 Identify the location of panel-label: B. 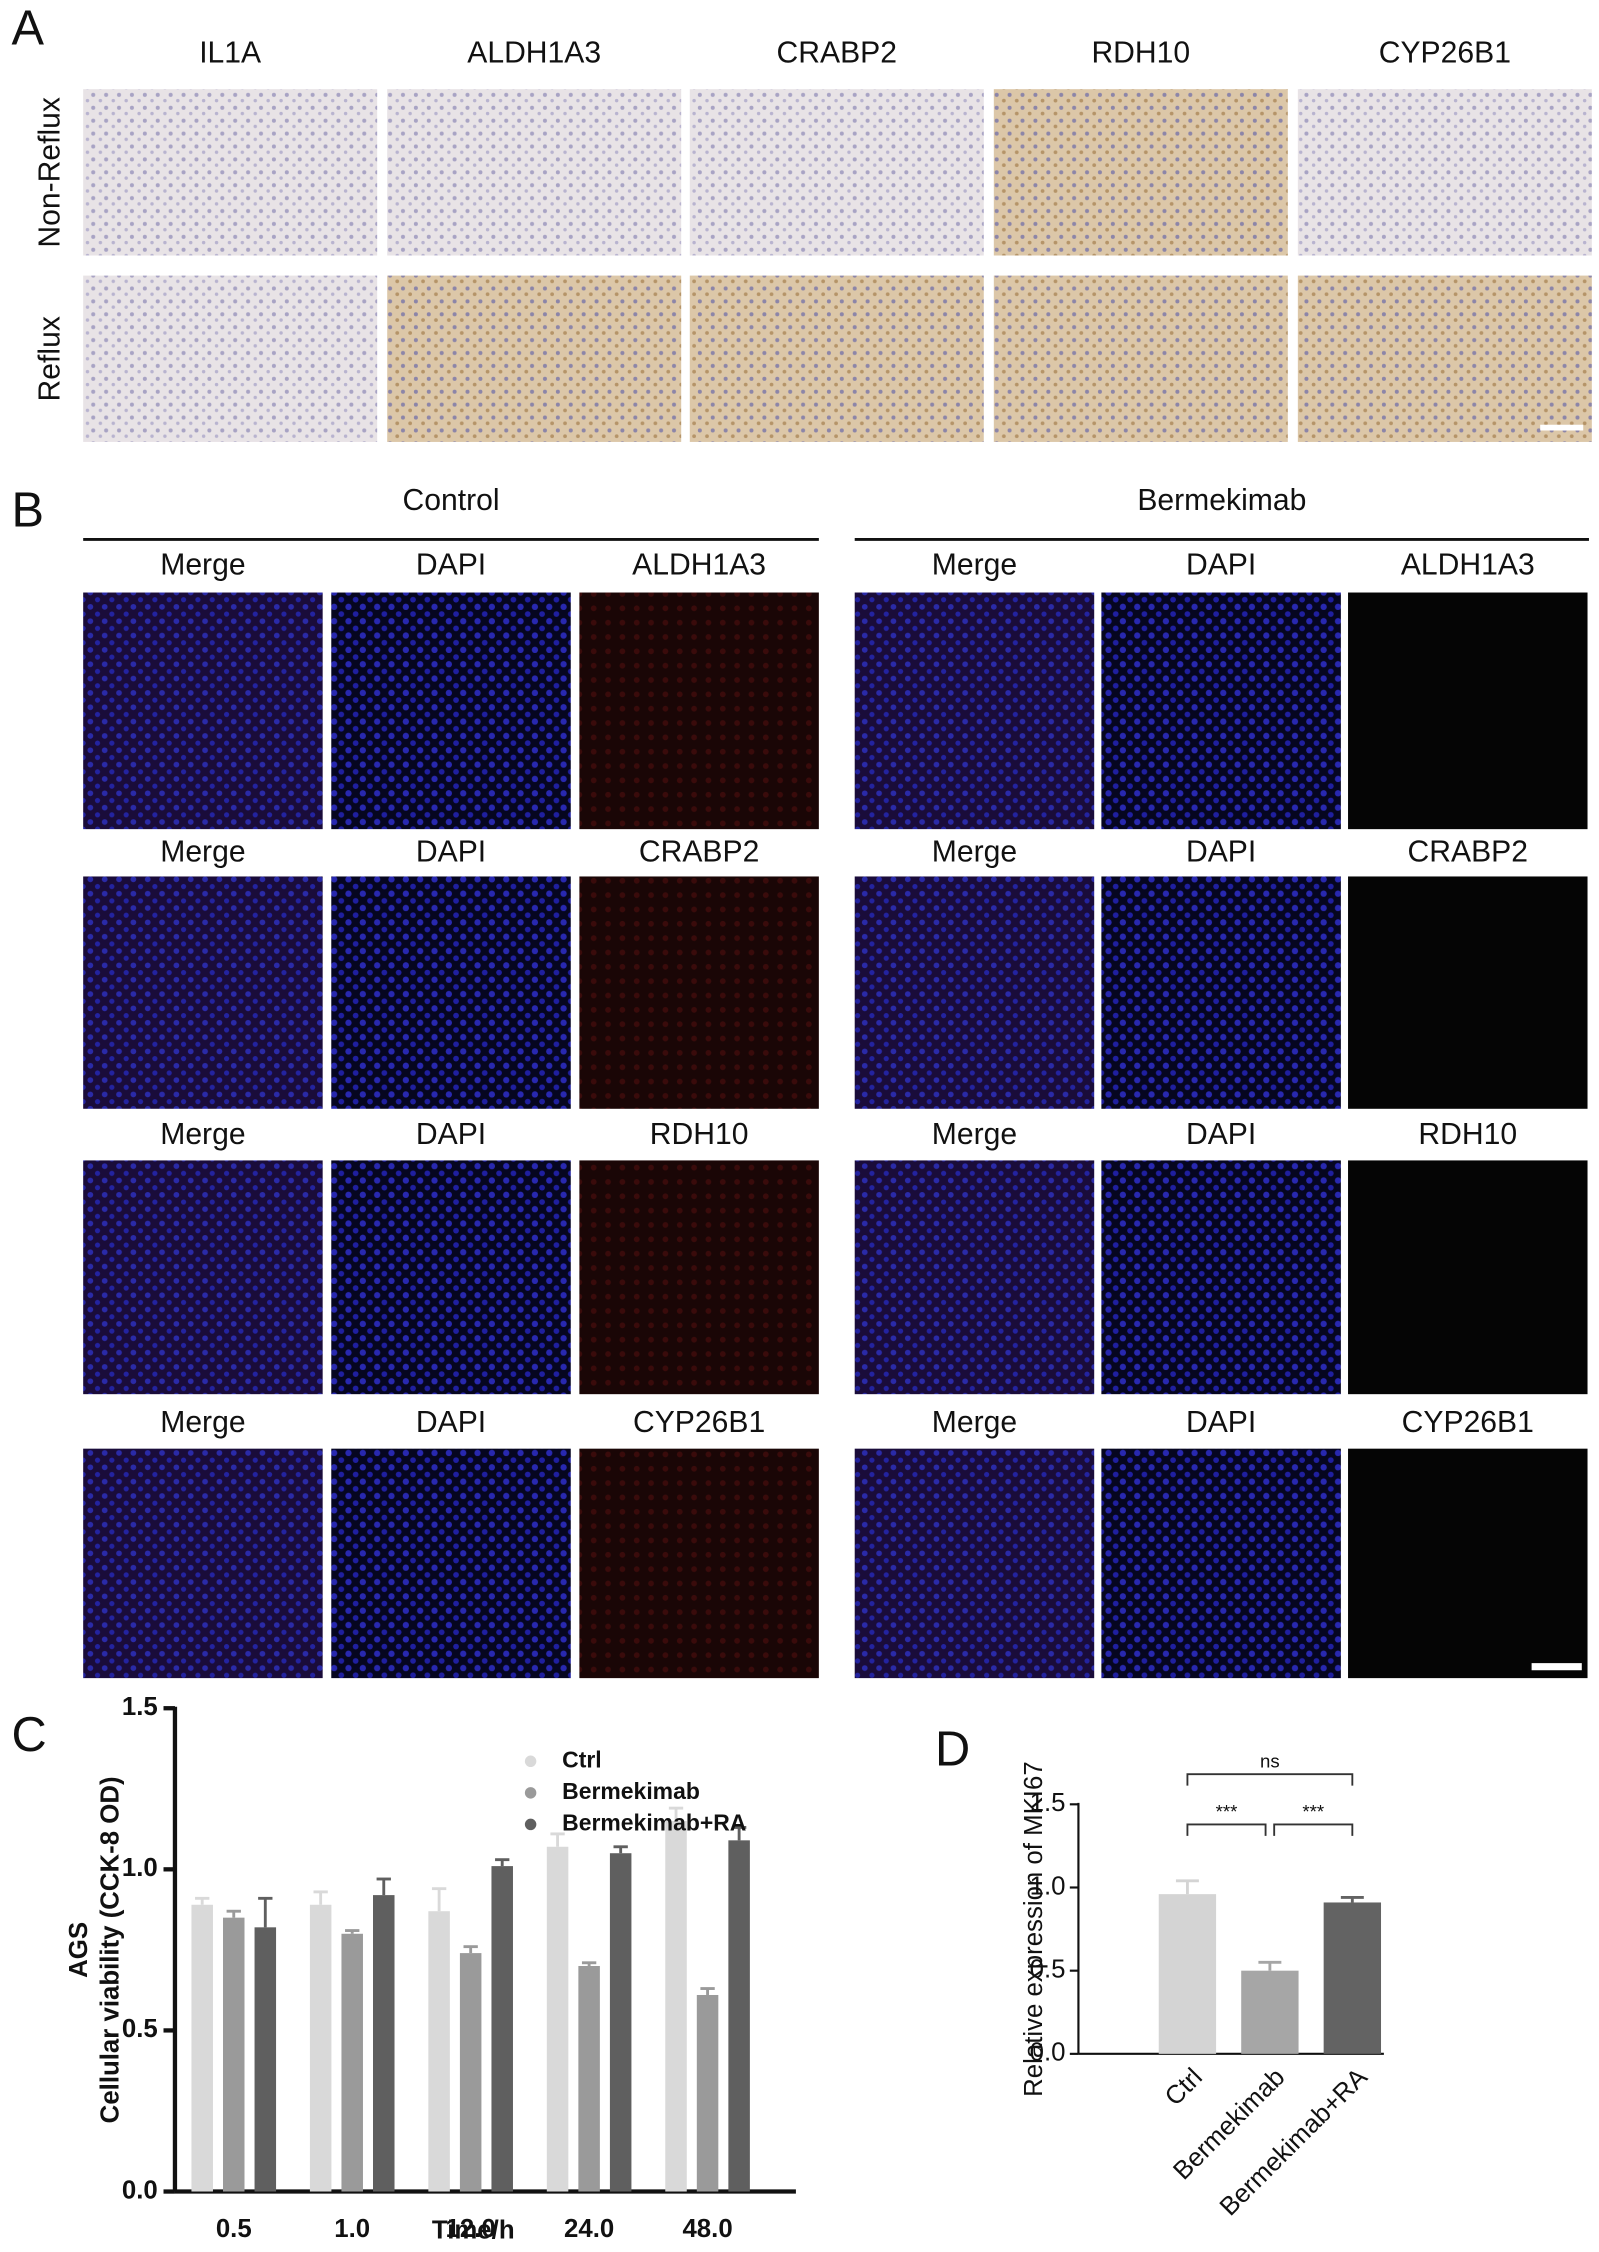
(27, 511).